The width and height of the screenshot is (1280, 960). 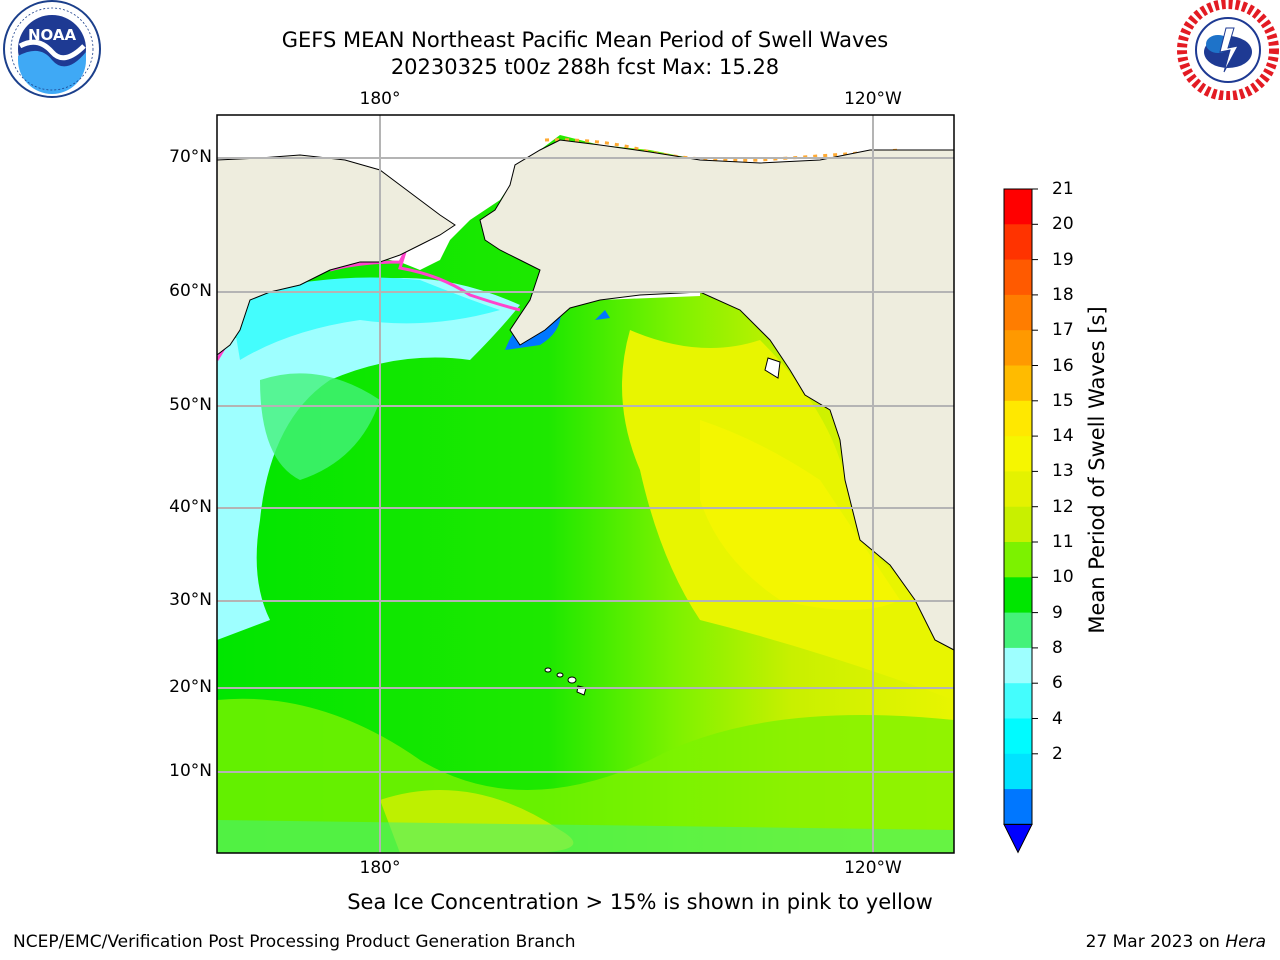 I want to click on chart-subtitle: 20230325 t00z 288h fcst Max: 15.28, so click(x=585, y=67).